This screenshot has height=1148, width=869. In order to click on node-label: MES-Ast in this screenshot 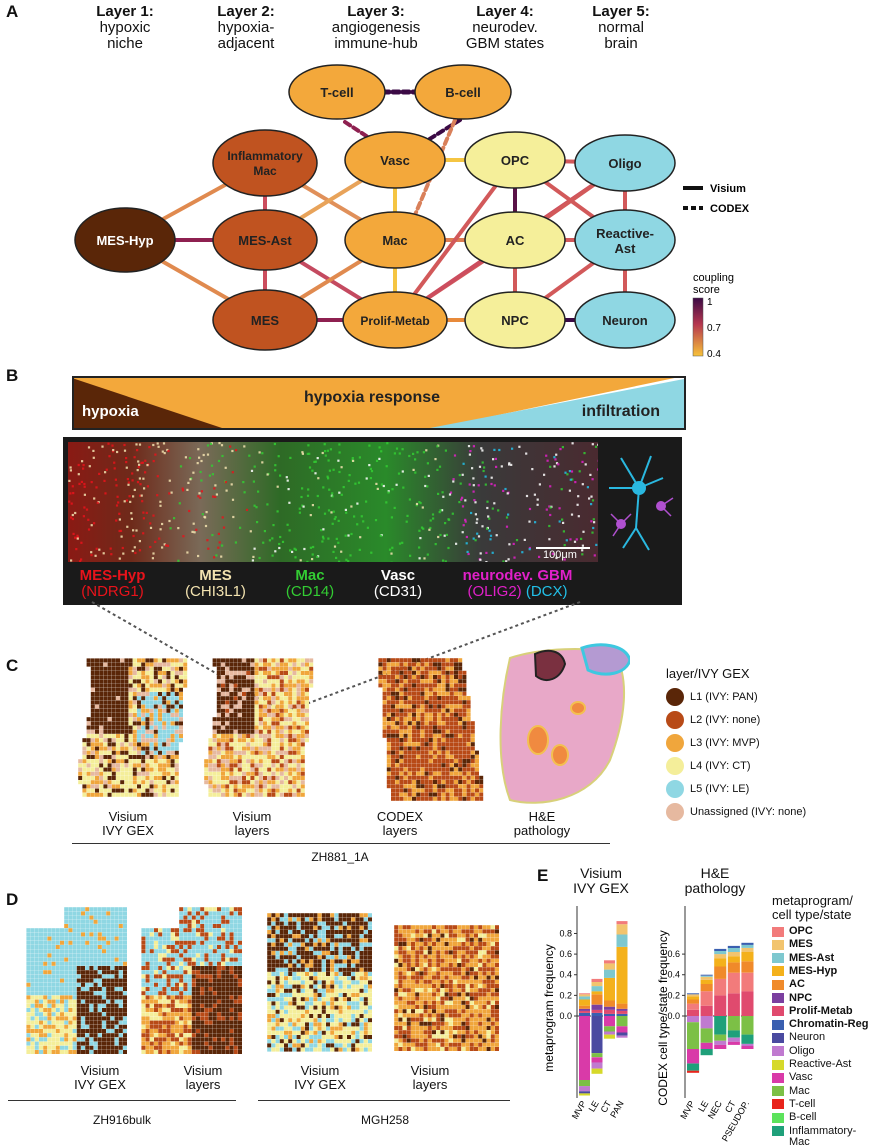, I will do `click(265, 240)`.